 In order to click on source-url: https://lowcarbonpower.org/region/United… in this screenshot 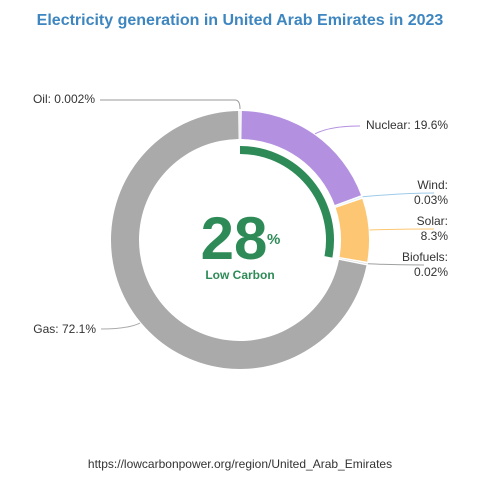, I will do `click(240, 464)`.